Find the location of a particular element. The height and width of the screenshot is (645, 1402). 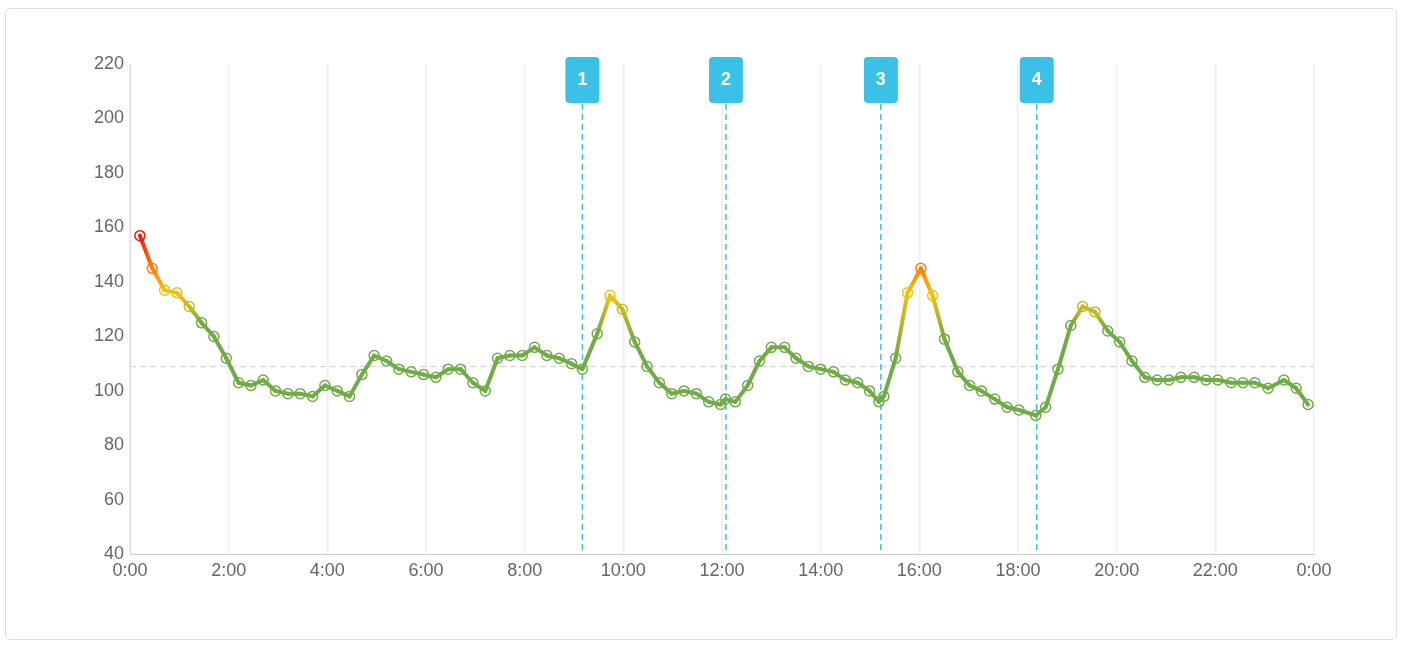

x-tick-label: 12:00 is located at coordinates (722, 570).